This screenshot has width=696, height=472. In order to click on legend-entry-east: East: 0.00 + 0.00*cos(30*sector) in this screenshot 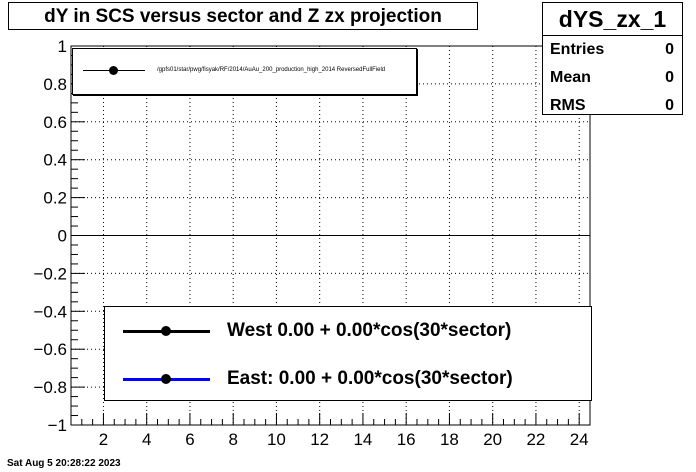, I will do `click(349, 379)`.